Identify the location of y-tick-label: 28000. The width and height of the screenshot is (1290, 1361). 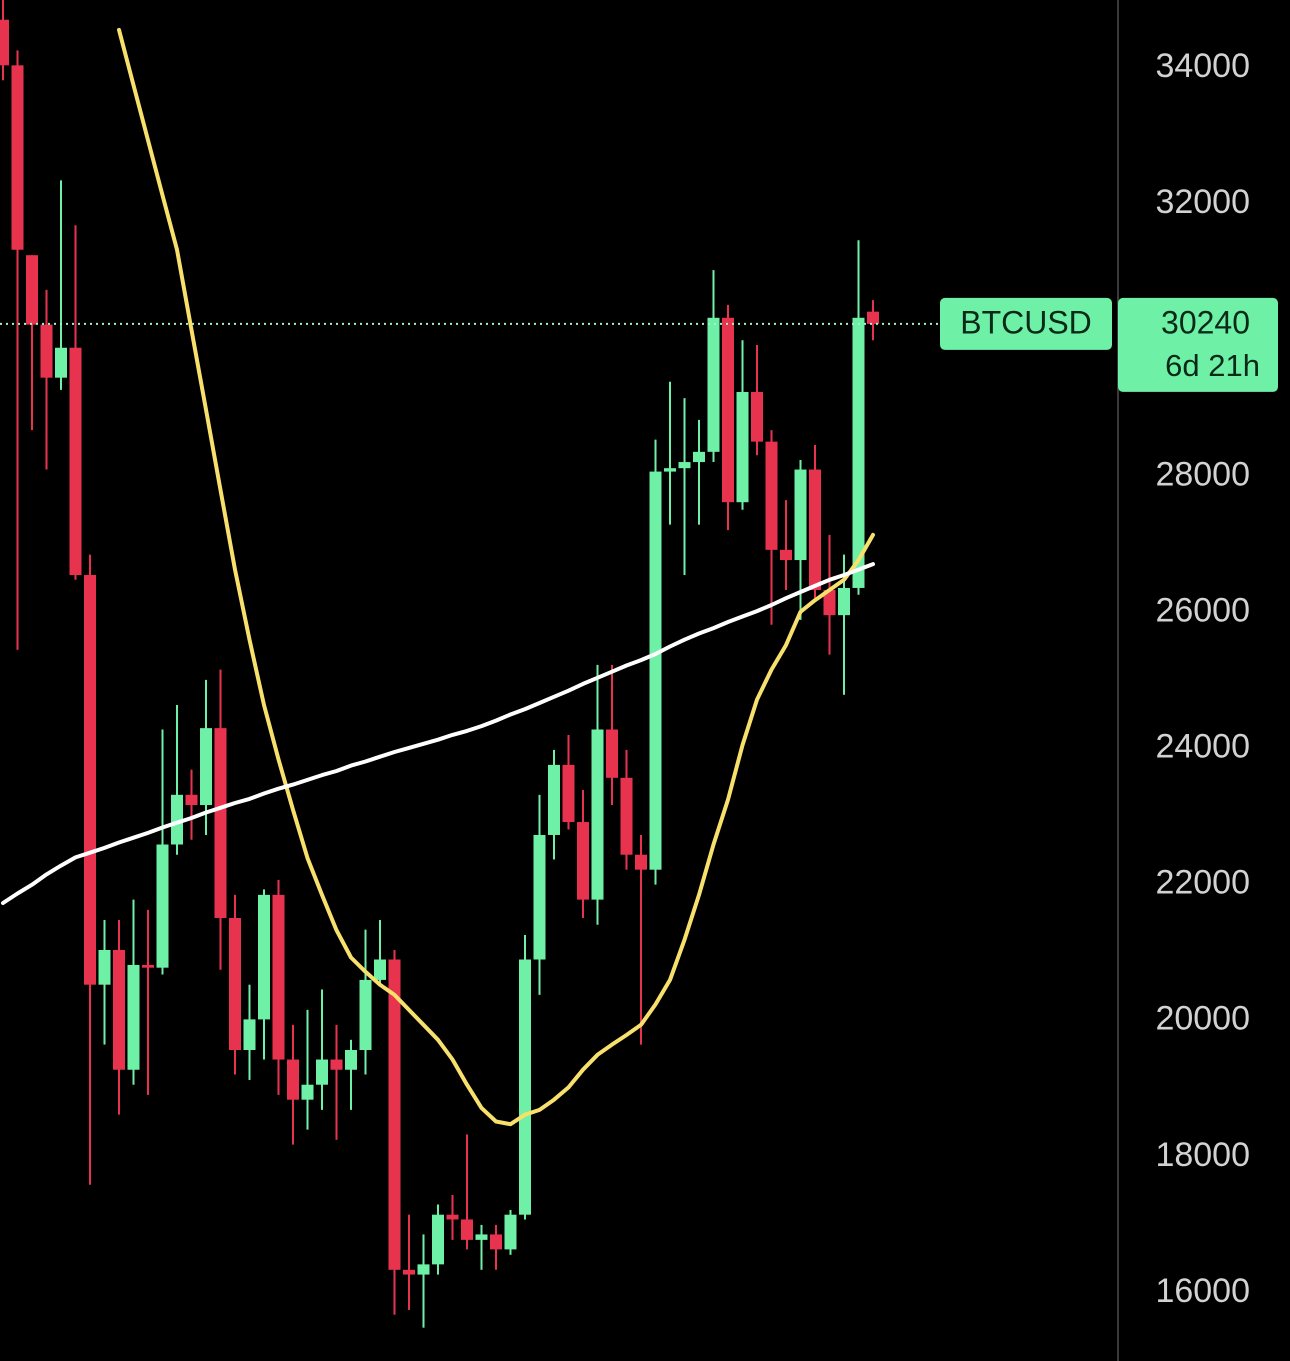
(1202, 474).